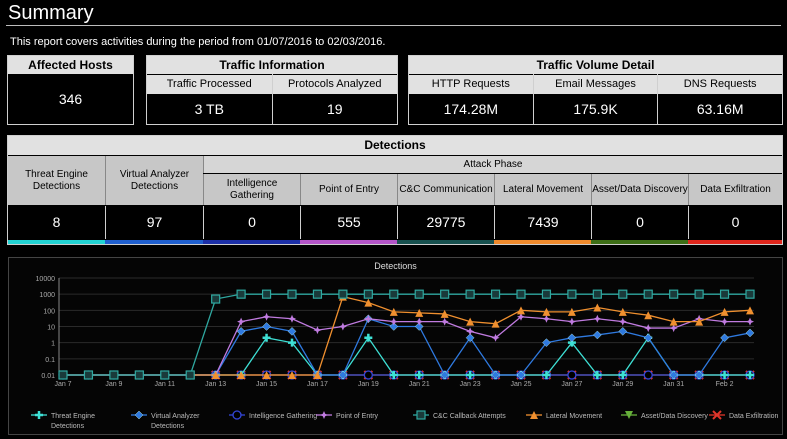 This screenshot has height=439, width=787. What do you see at coordinates (395, 145) in the screenshot?
I see `detections-title: Detections` at bounding box center [395, 145].